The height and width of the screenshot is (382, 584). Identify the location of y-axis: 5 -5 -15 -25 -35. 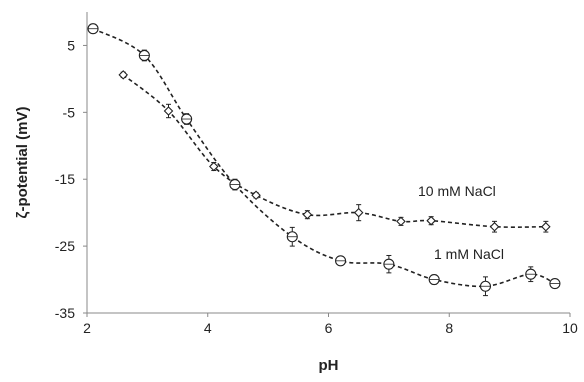
(71, 179).